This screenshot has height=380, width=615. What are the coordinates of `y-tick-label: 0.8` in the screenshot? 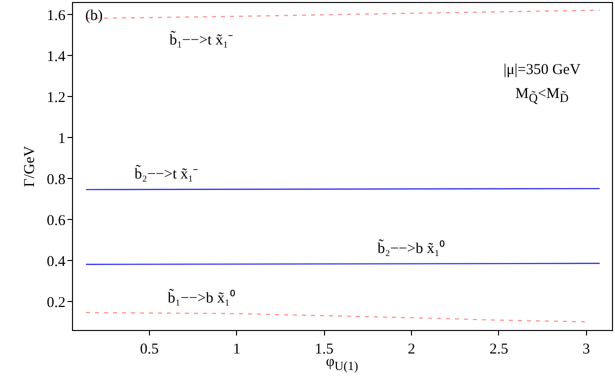 It's located at (56, 180).